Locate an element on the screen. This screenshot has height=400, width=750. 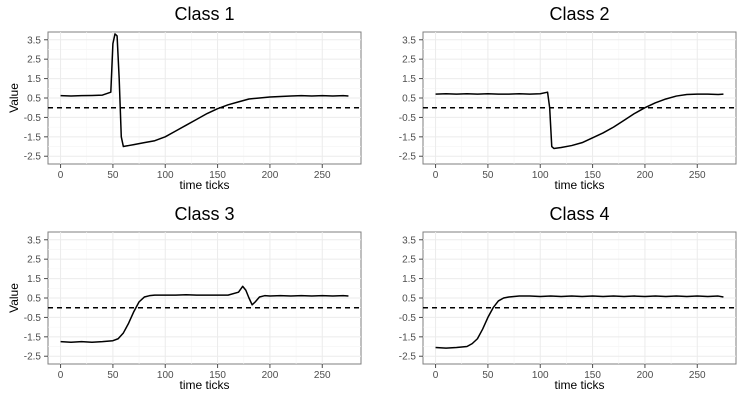
panel-title: Class 4 is located at coordinates (579, 214).